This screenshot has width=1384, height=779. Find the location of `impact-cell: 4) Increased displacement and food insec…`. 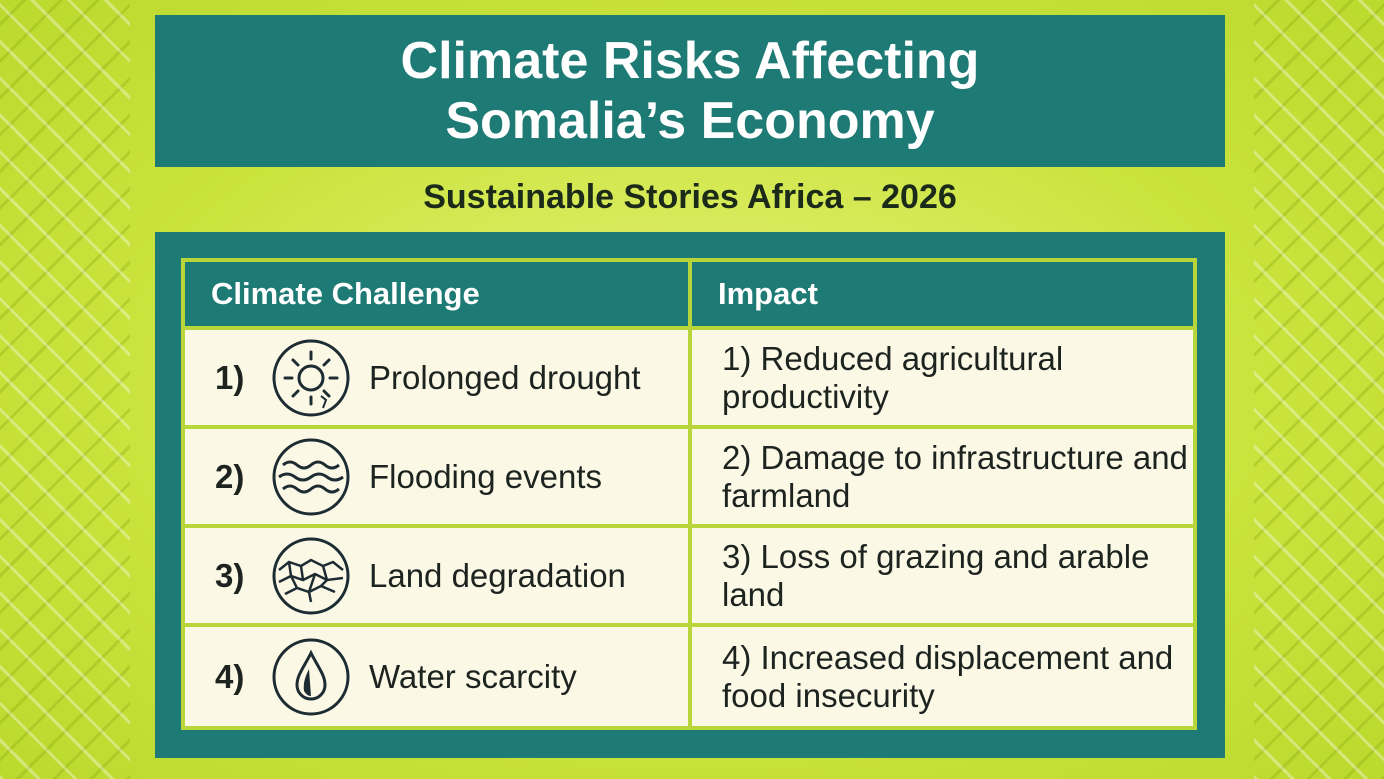

impact-cell: 4) Increased displacement and food insec… is located at coordinates (942, 676).